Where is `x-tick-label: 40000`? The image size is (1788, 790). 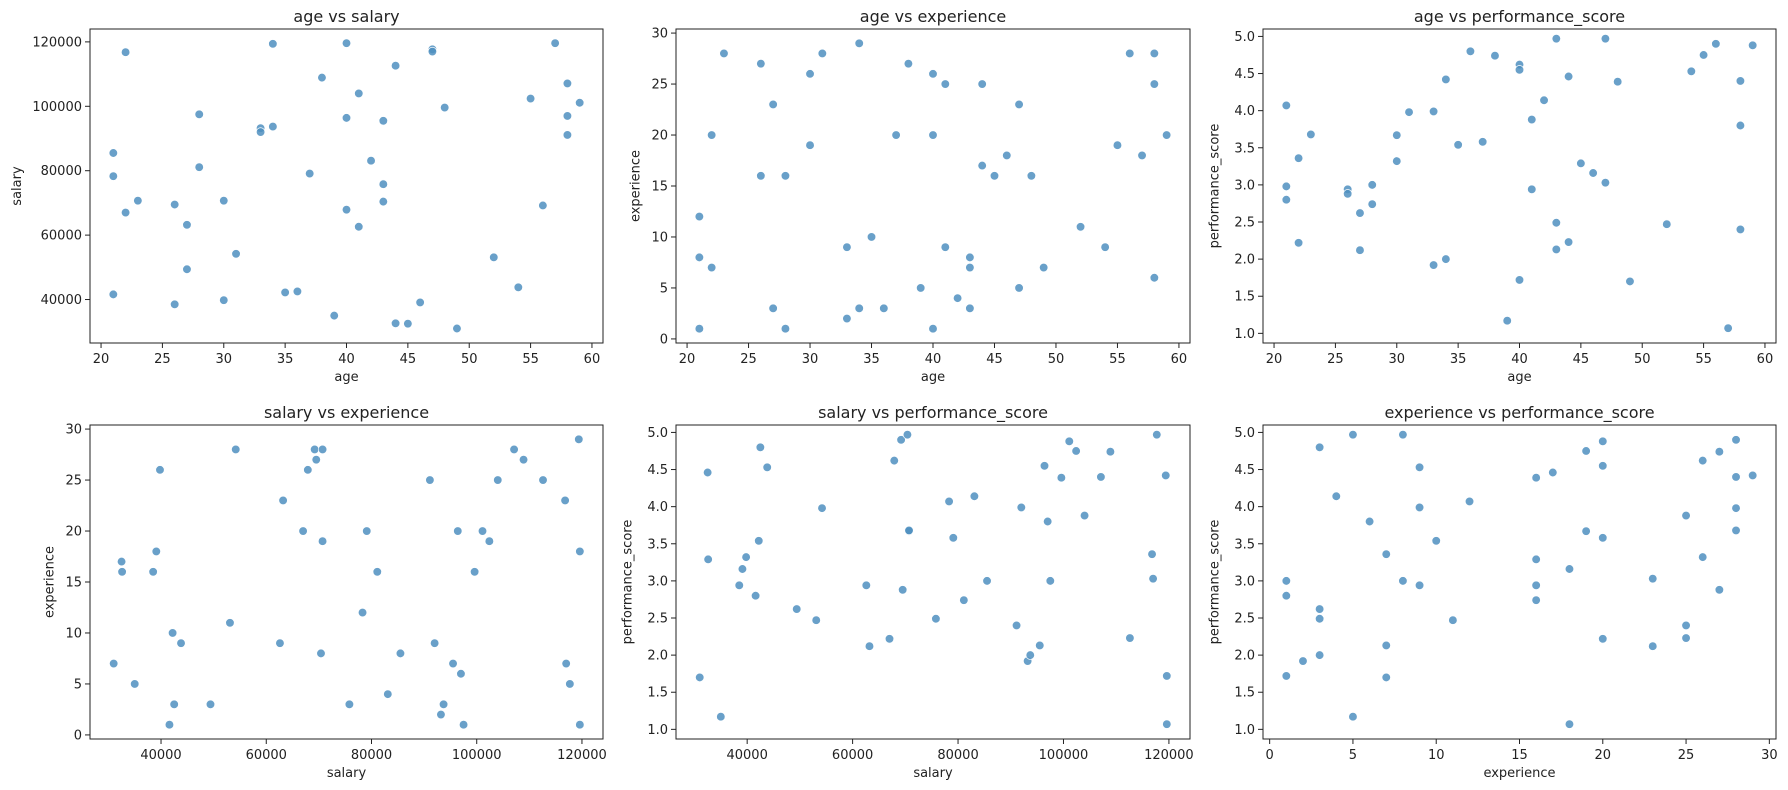
x-tick-label: 40000 is located at coordinates (746, 755).